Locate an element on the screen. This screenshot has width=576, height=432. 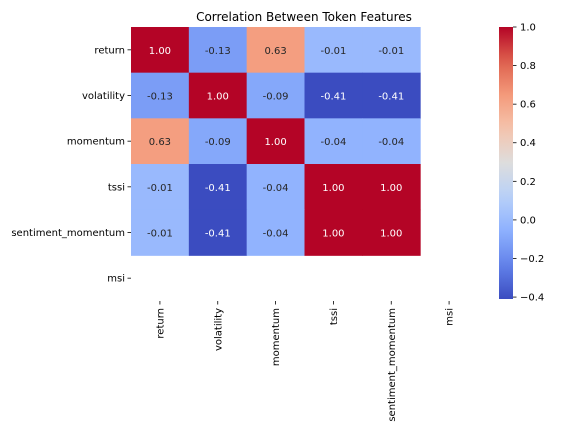
y-tick-label: volatility is located at coordinates (103, 96).